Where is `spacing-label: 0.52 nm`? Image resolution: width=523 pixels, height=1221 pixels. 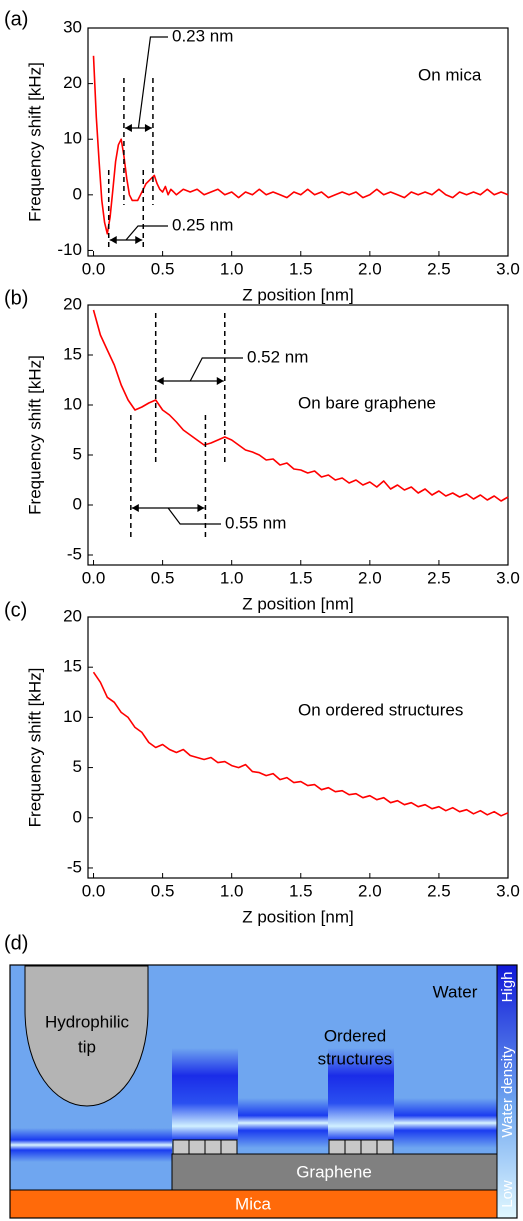
spacing-label: 0.52 nm is located at coordinates (277, 356).